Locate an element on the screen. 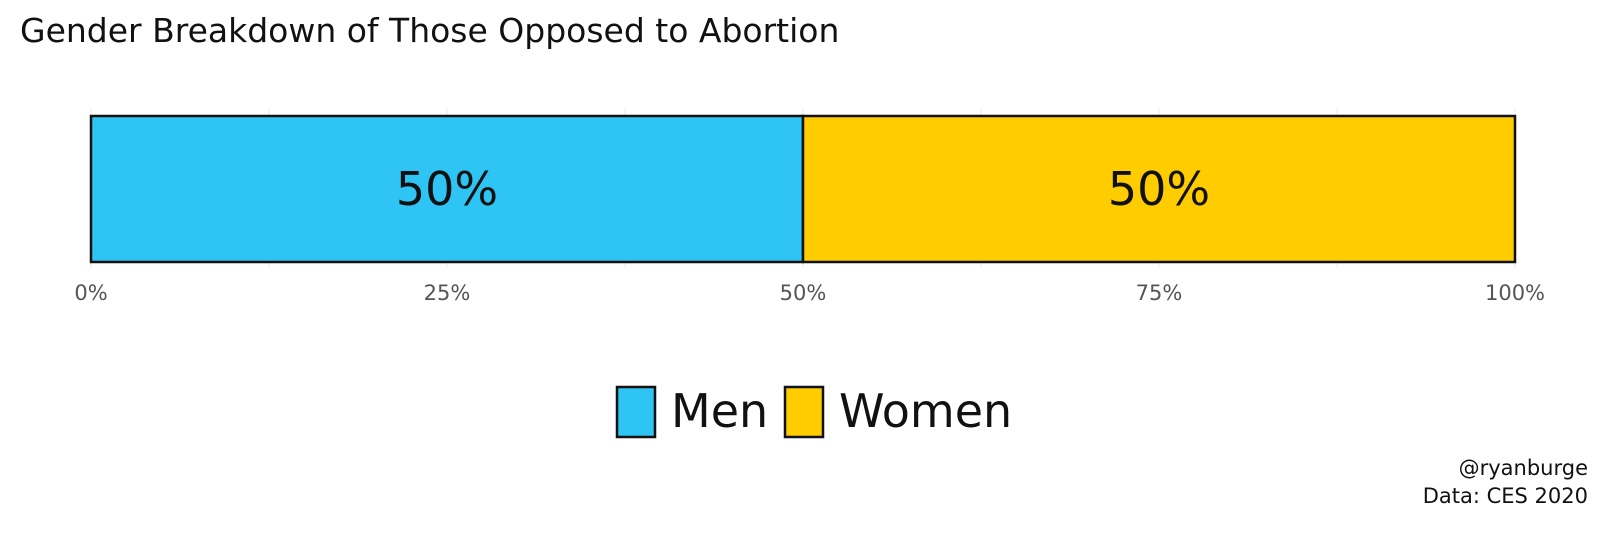 This screenshot has width=1600, height=534. data-label-men: 50% is located at coordinates (447, 189).